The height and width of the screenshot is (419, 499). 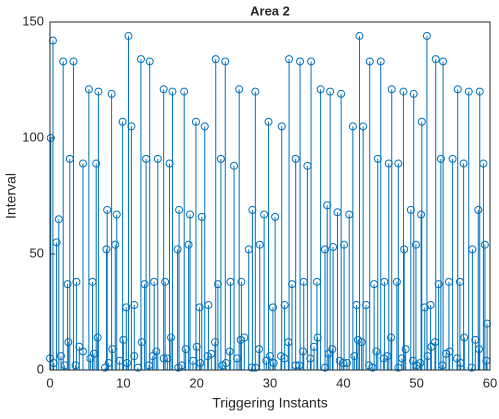 I want to click on y-axis-label: Interval, so click(x=11, y=196).